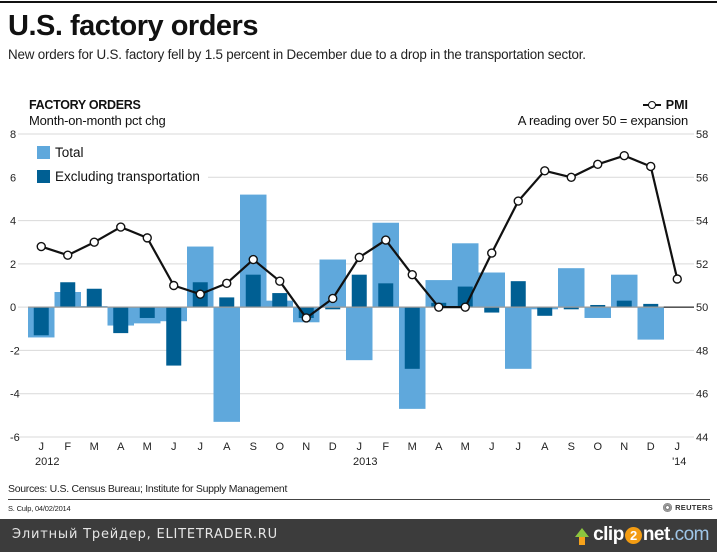  I want to click on y-tick-label-left: 4, so click(13, 222).